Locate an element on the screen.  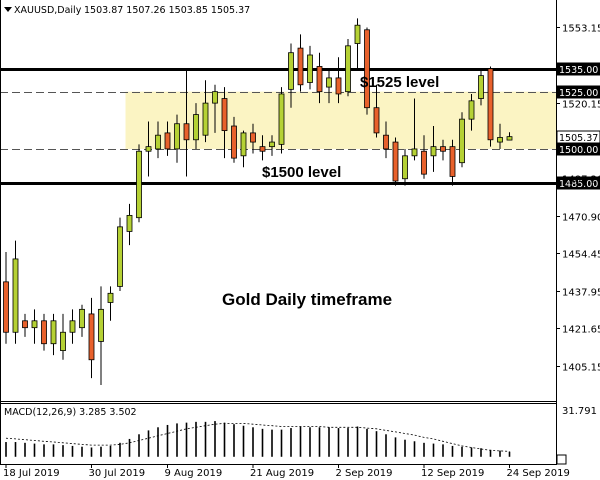
level-price-label: 1525.00 is located at coordinates (578, 93).